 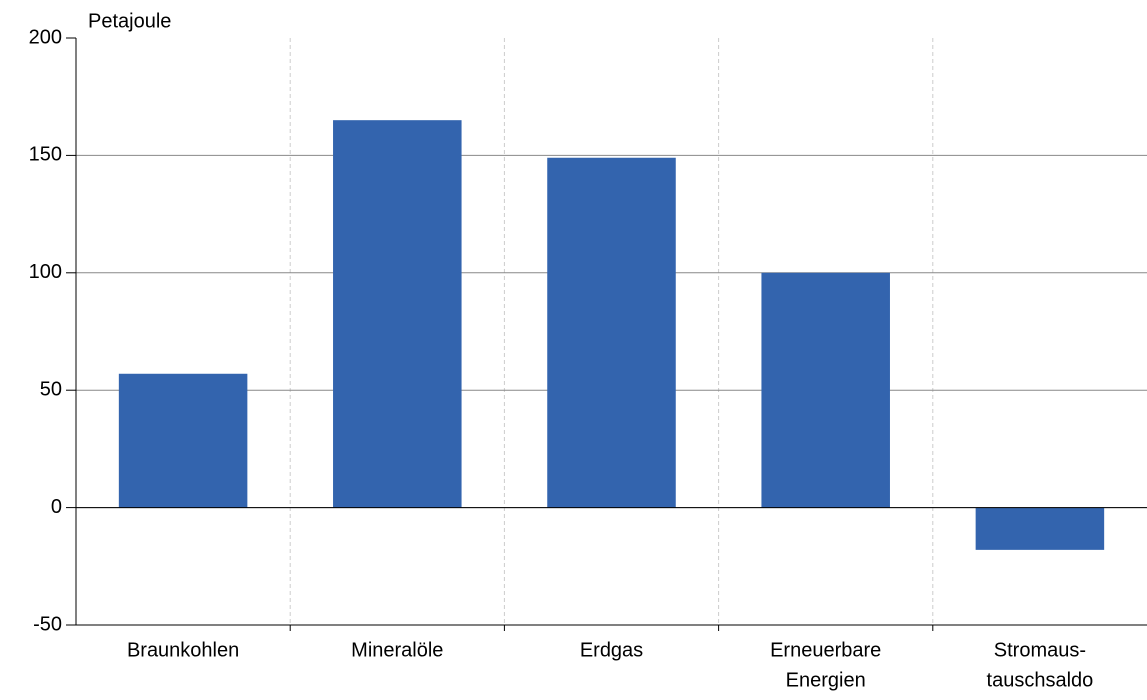 What do you see at coordinates (56, 507) in the screenshot?
I see `y-tick-label: 0` at bounding box center [56, 507].